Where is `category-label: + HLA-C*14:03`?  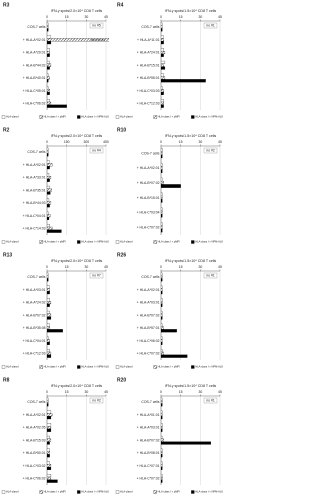
category-label: + HLA-C*14:03 is located at coordinates (34, 229).